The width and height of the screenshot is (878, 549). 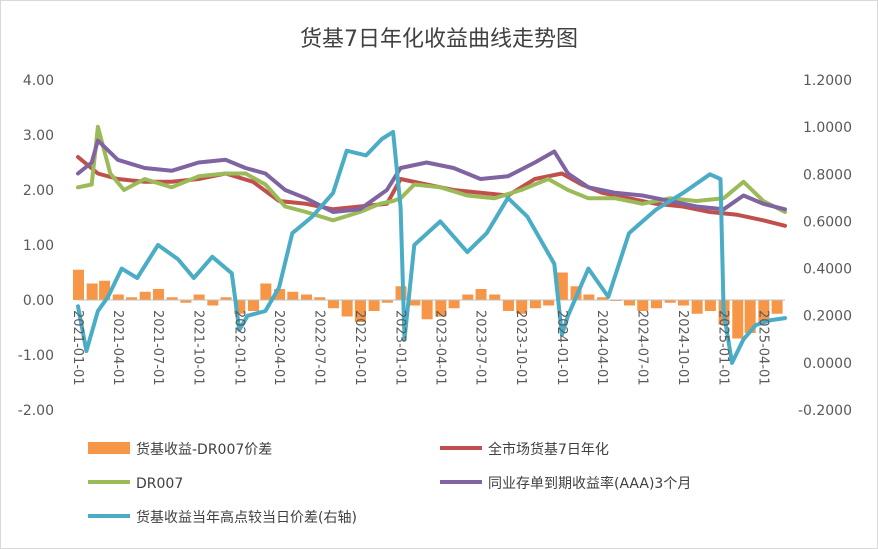 What do you see at coordinates (827, 364) in the screenshot?
I see `right-tick-label: 0.0000` at bounding box center [827, 364].